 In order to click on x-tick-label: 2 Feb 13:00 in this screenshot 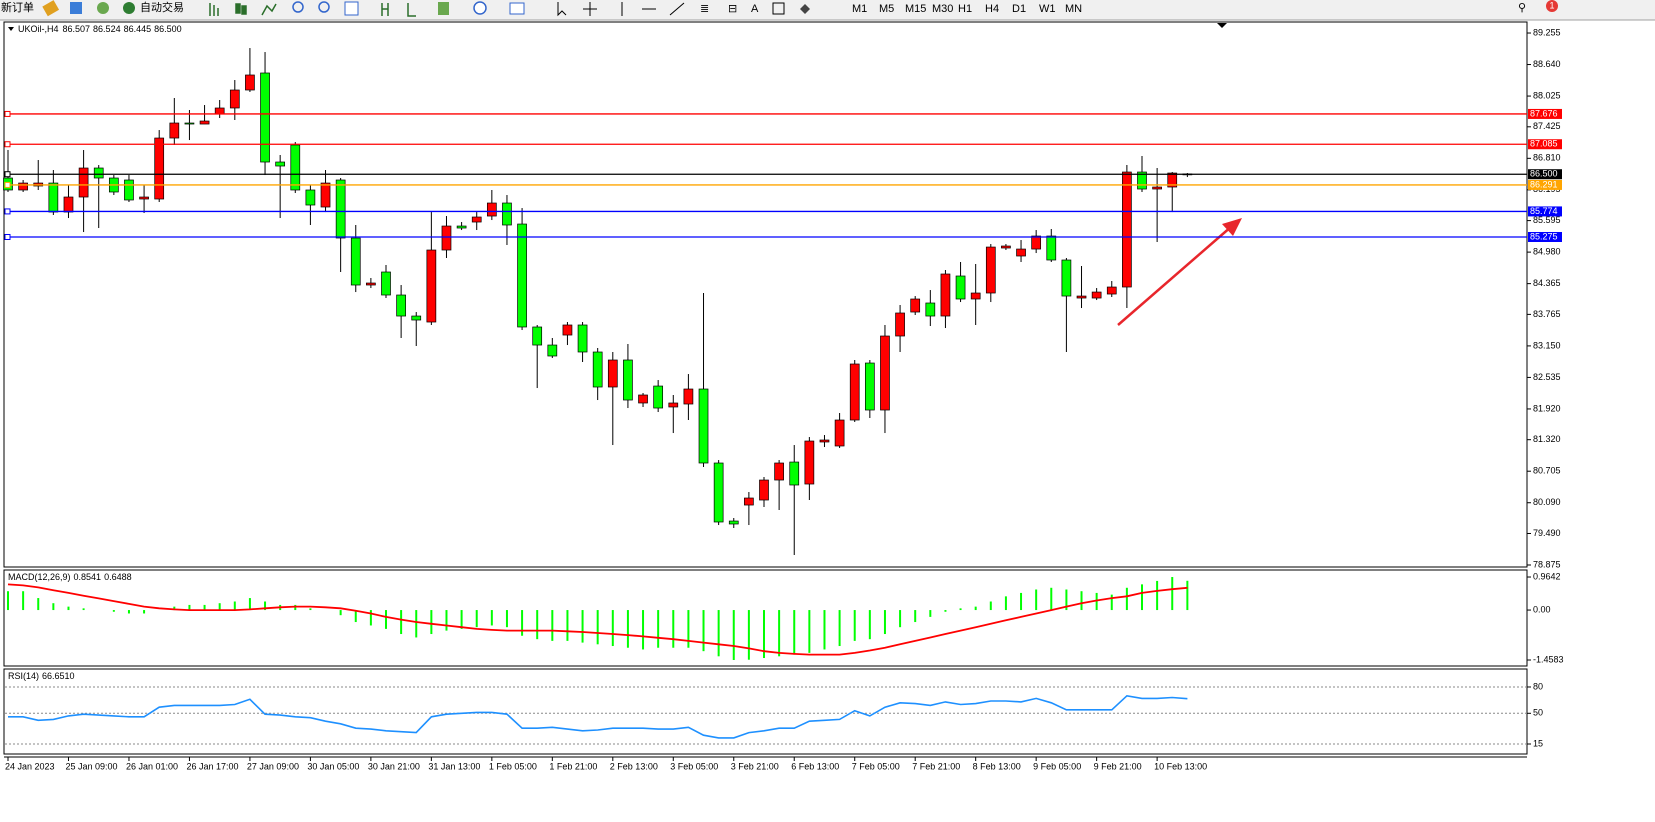, I will do `click(634, 766)`.